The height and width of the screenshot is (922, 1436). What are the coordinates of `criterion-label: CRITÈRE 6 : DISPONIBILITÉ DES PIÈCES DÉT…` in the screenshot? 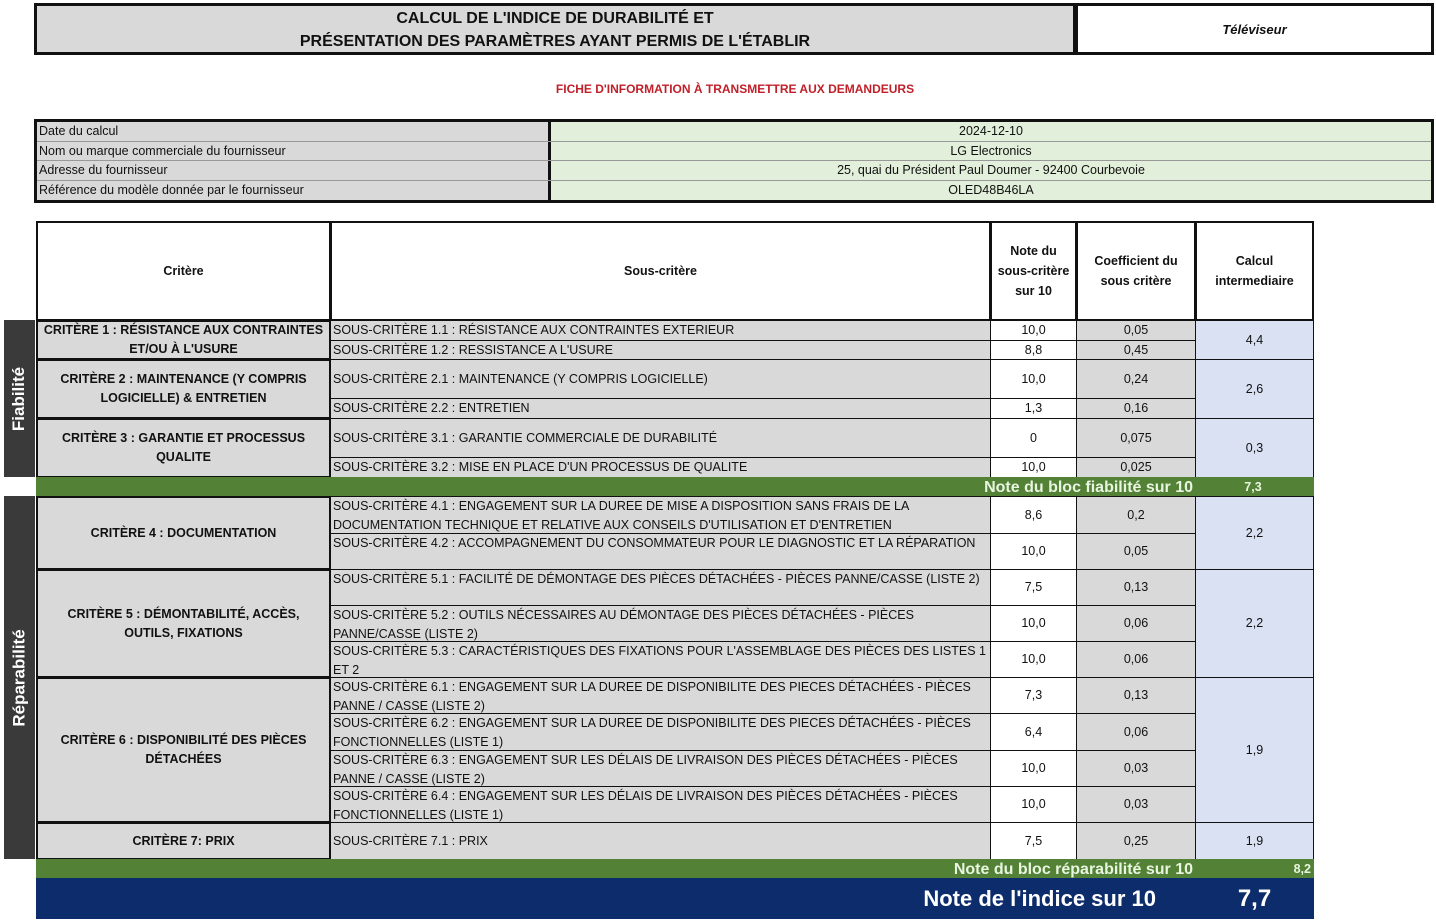 It's located at (183, 750).